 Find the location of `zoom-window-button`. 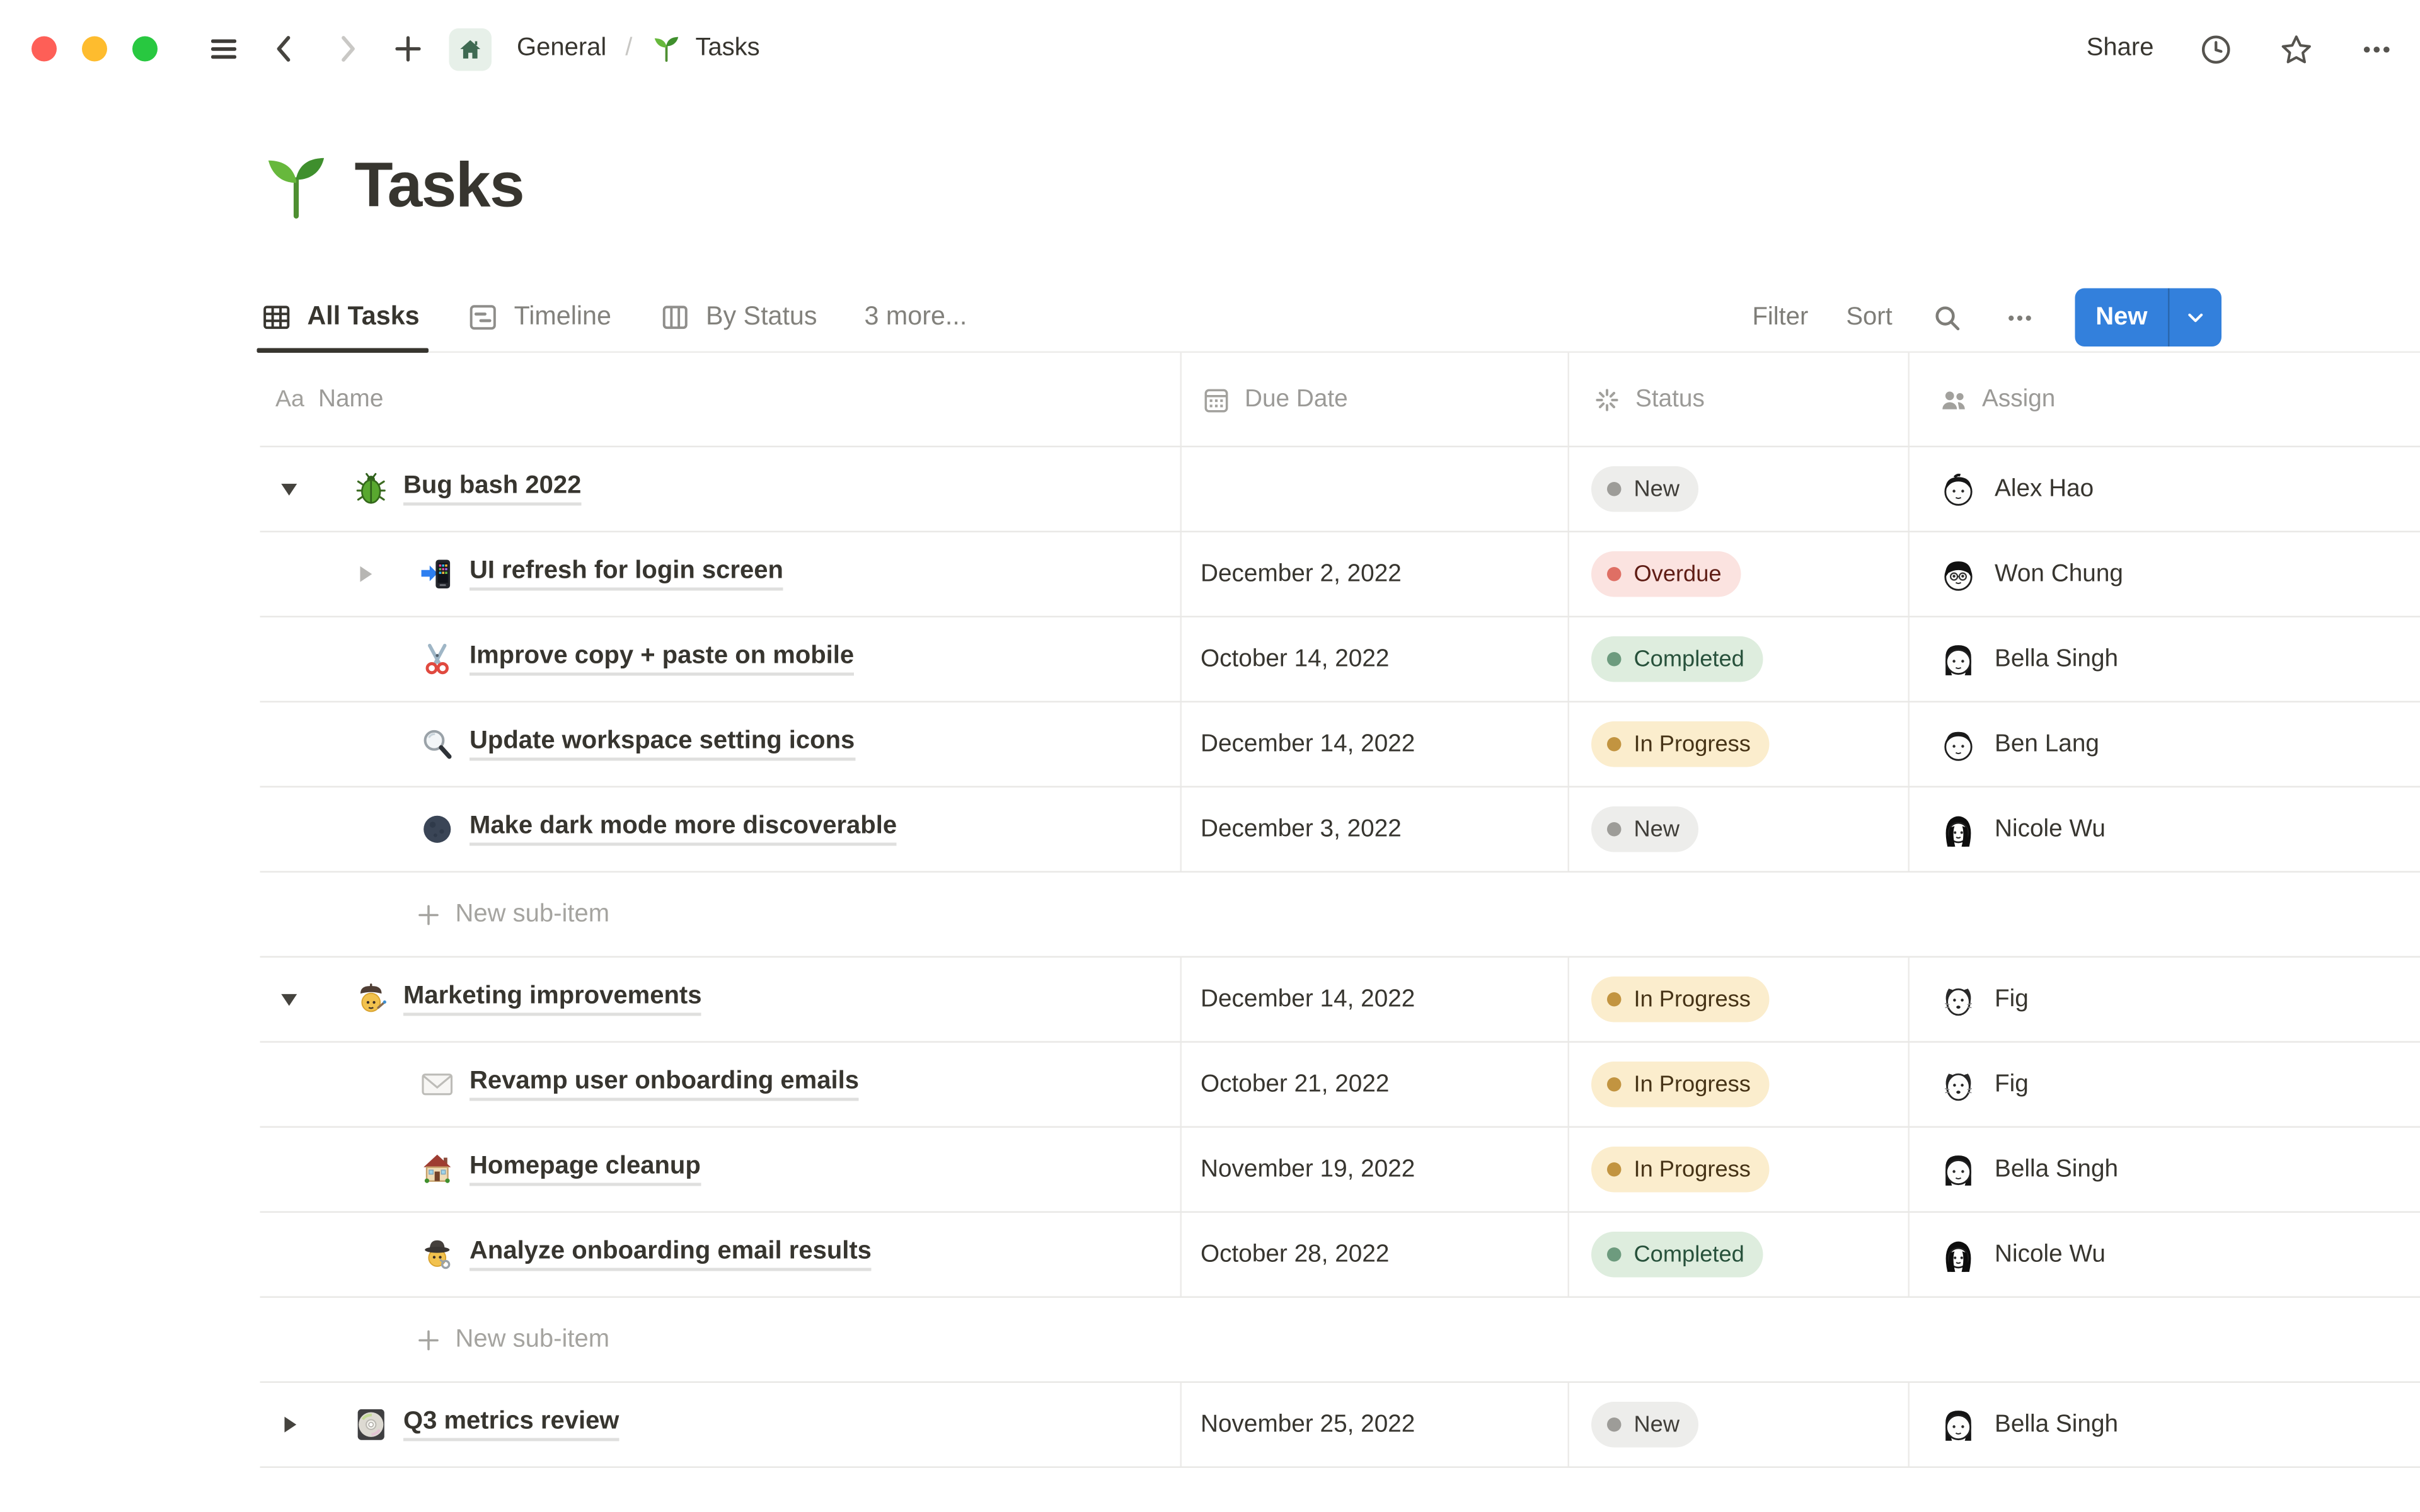

zoom-window-button is located at coordinates (145, 49).